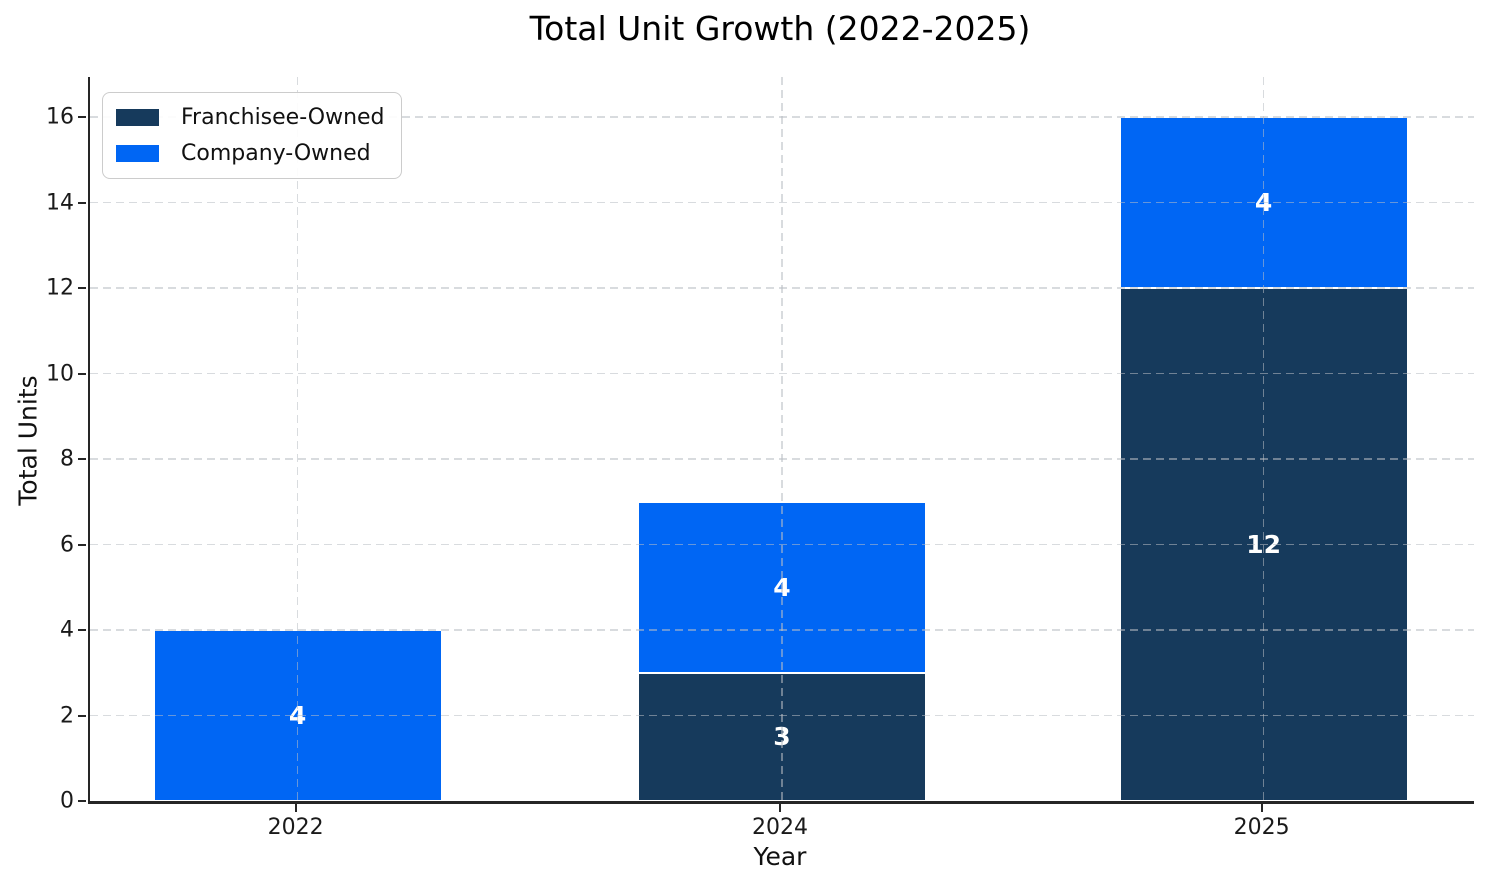 The width and height of the screenshot is (1485, 884). I want to click on bar-value-label: 12, so click(1264, 545).